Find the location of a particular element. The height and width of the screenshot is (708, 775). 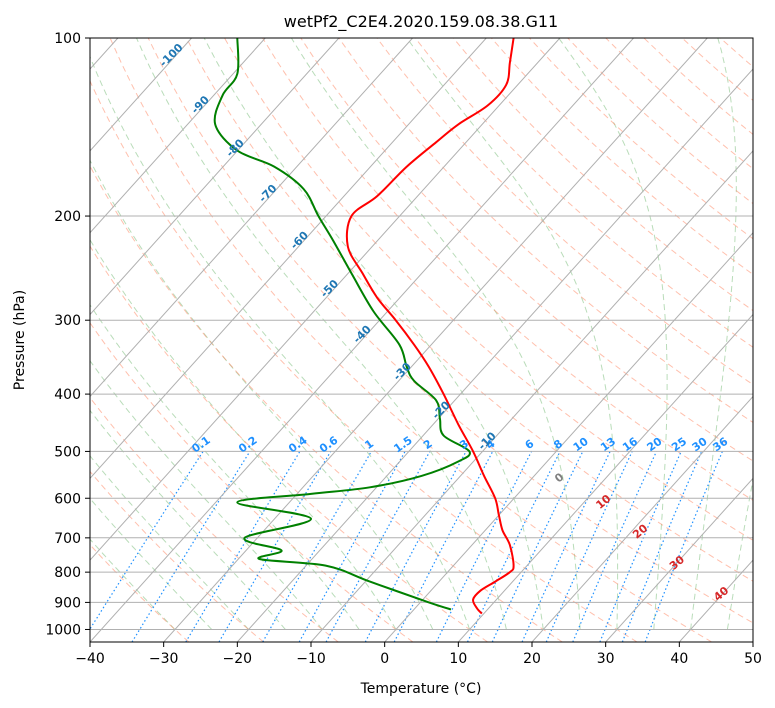

y-tick-label: 700 is located at coordinates (67, 539).